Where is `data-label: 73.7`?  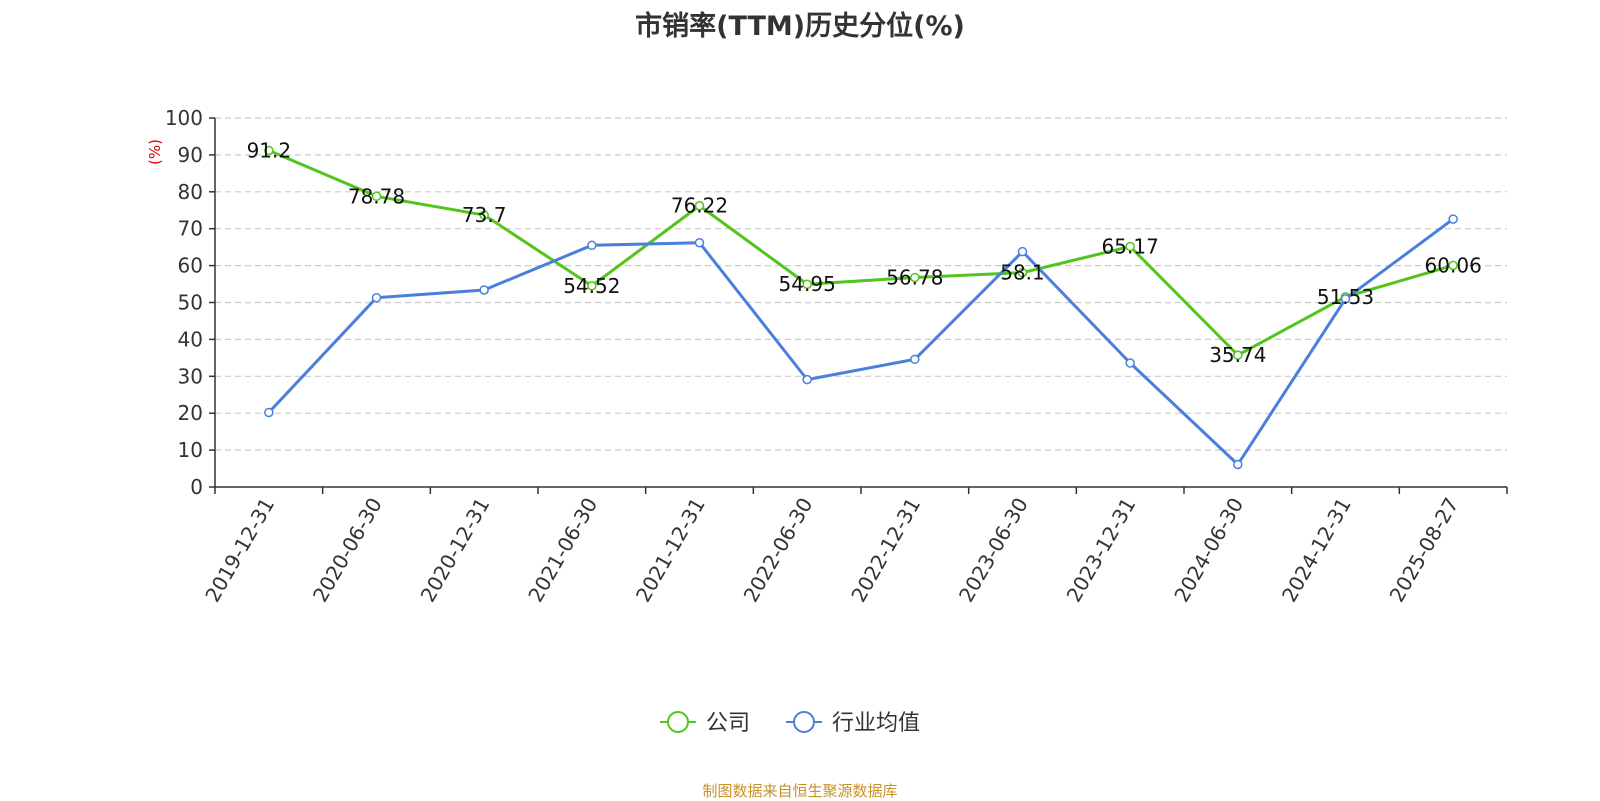
data-label: 73.7 is located at coordinates (484, 215).